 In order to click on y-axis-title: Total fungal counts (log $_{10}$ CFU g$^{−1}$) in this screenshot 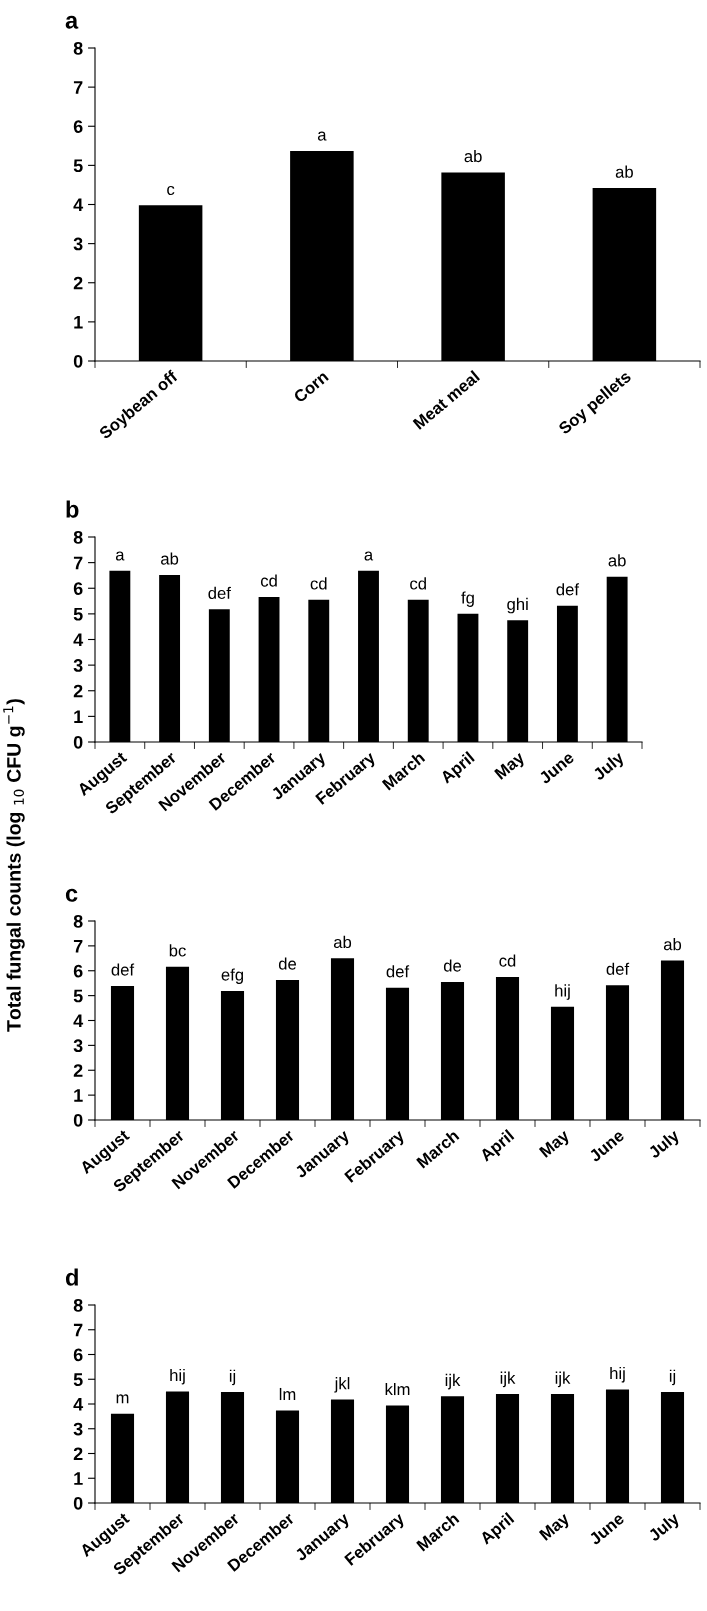, I will do `click(14, 865)`.